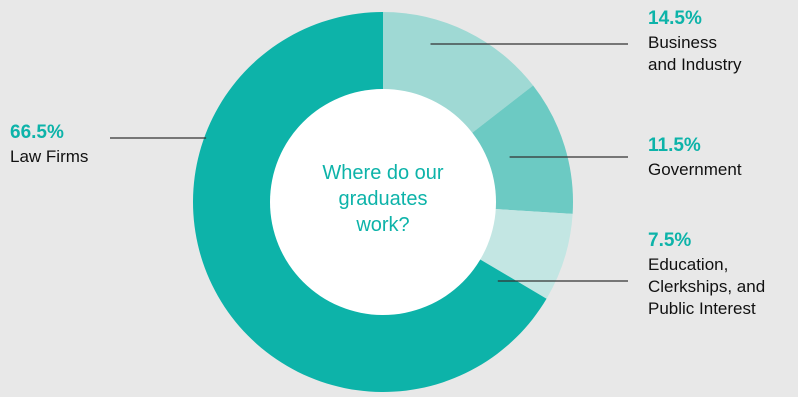 The image size is (798, 397). I want to click on chart-title: Where do our graduates work?, so click(383, 199).